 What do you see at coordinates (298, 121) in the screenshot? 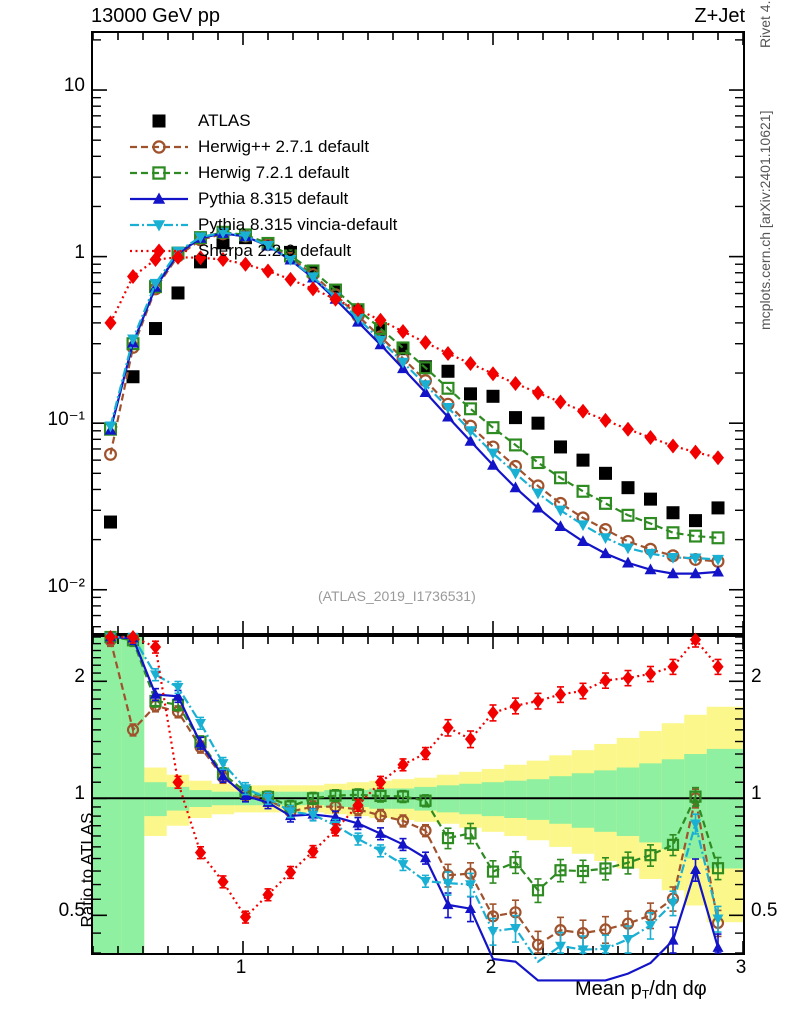
I see `legend-item-0: ATLAS` at bounding box center [298, 121].